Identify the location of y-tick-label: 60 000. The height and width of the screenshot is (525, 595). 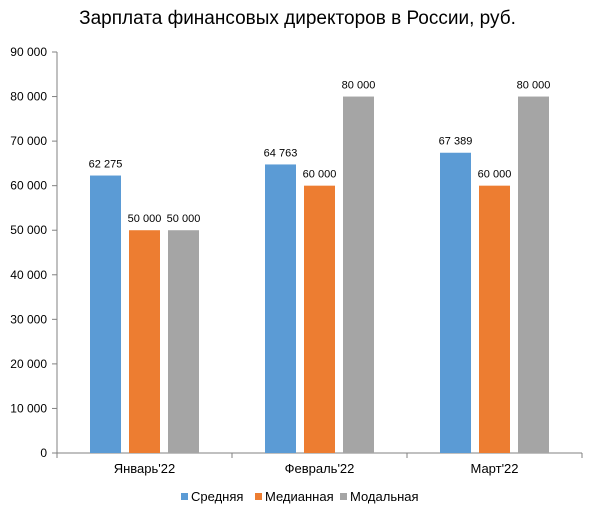
(28, 186).